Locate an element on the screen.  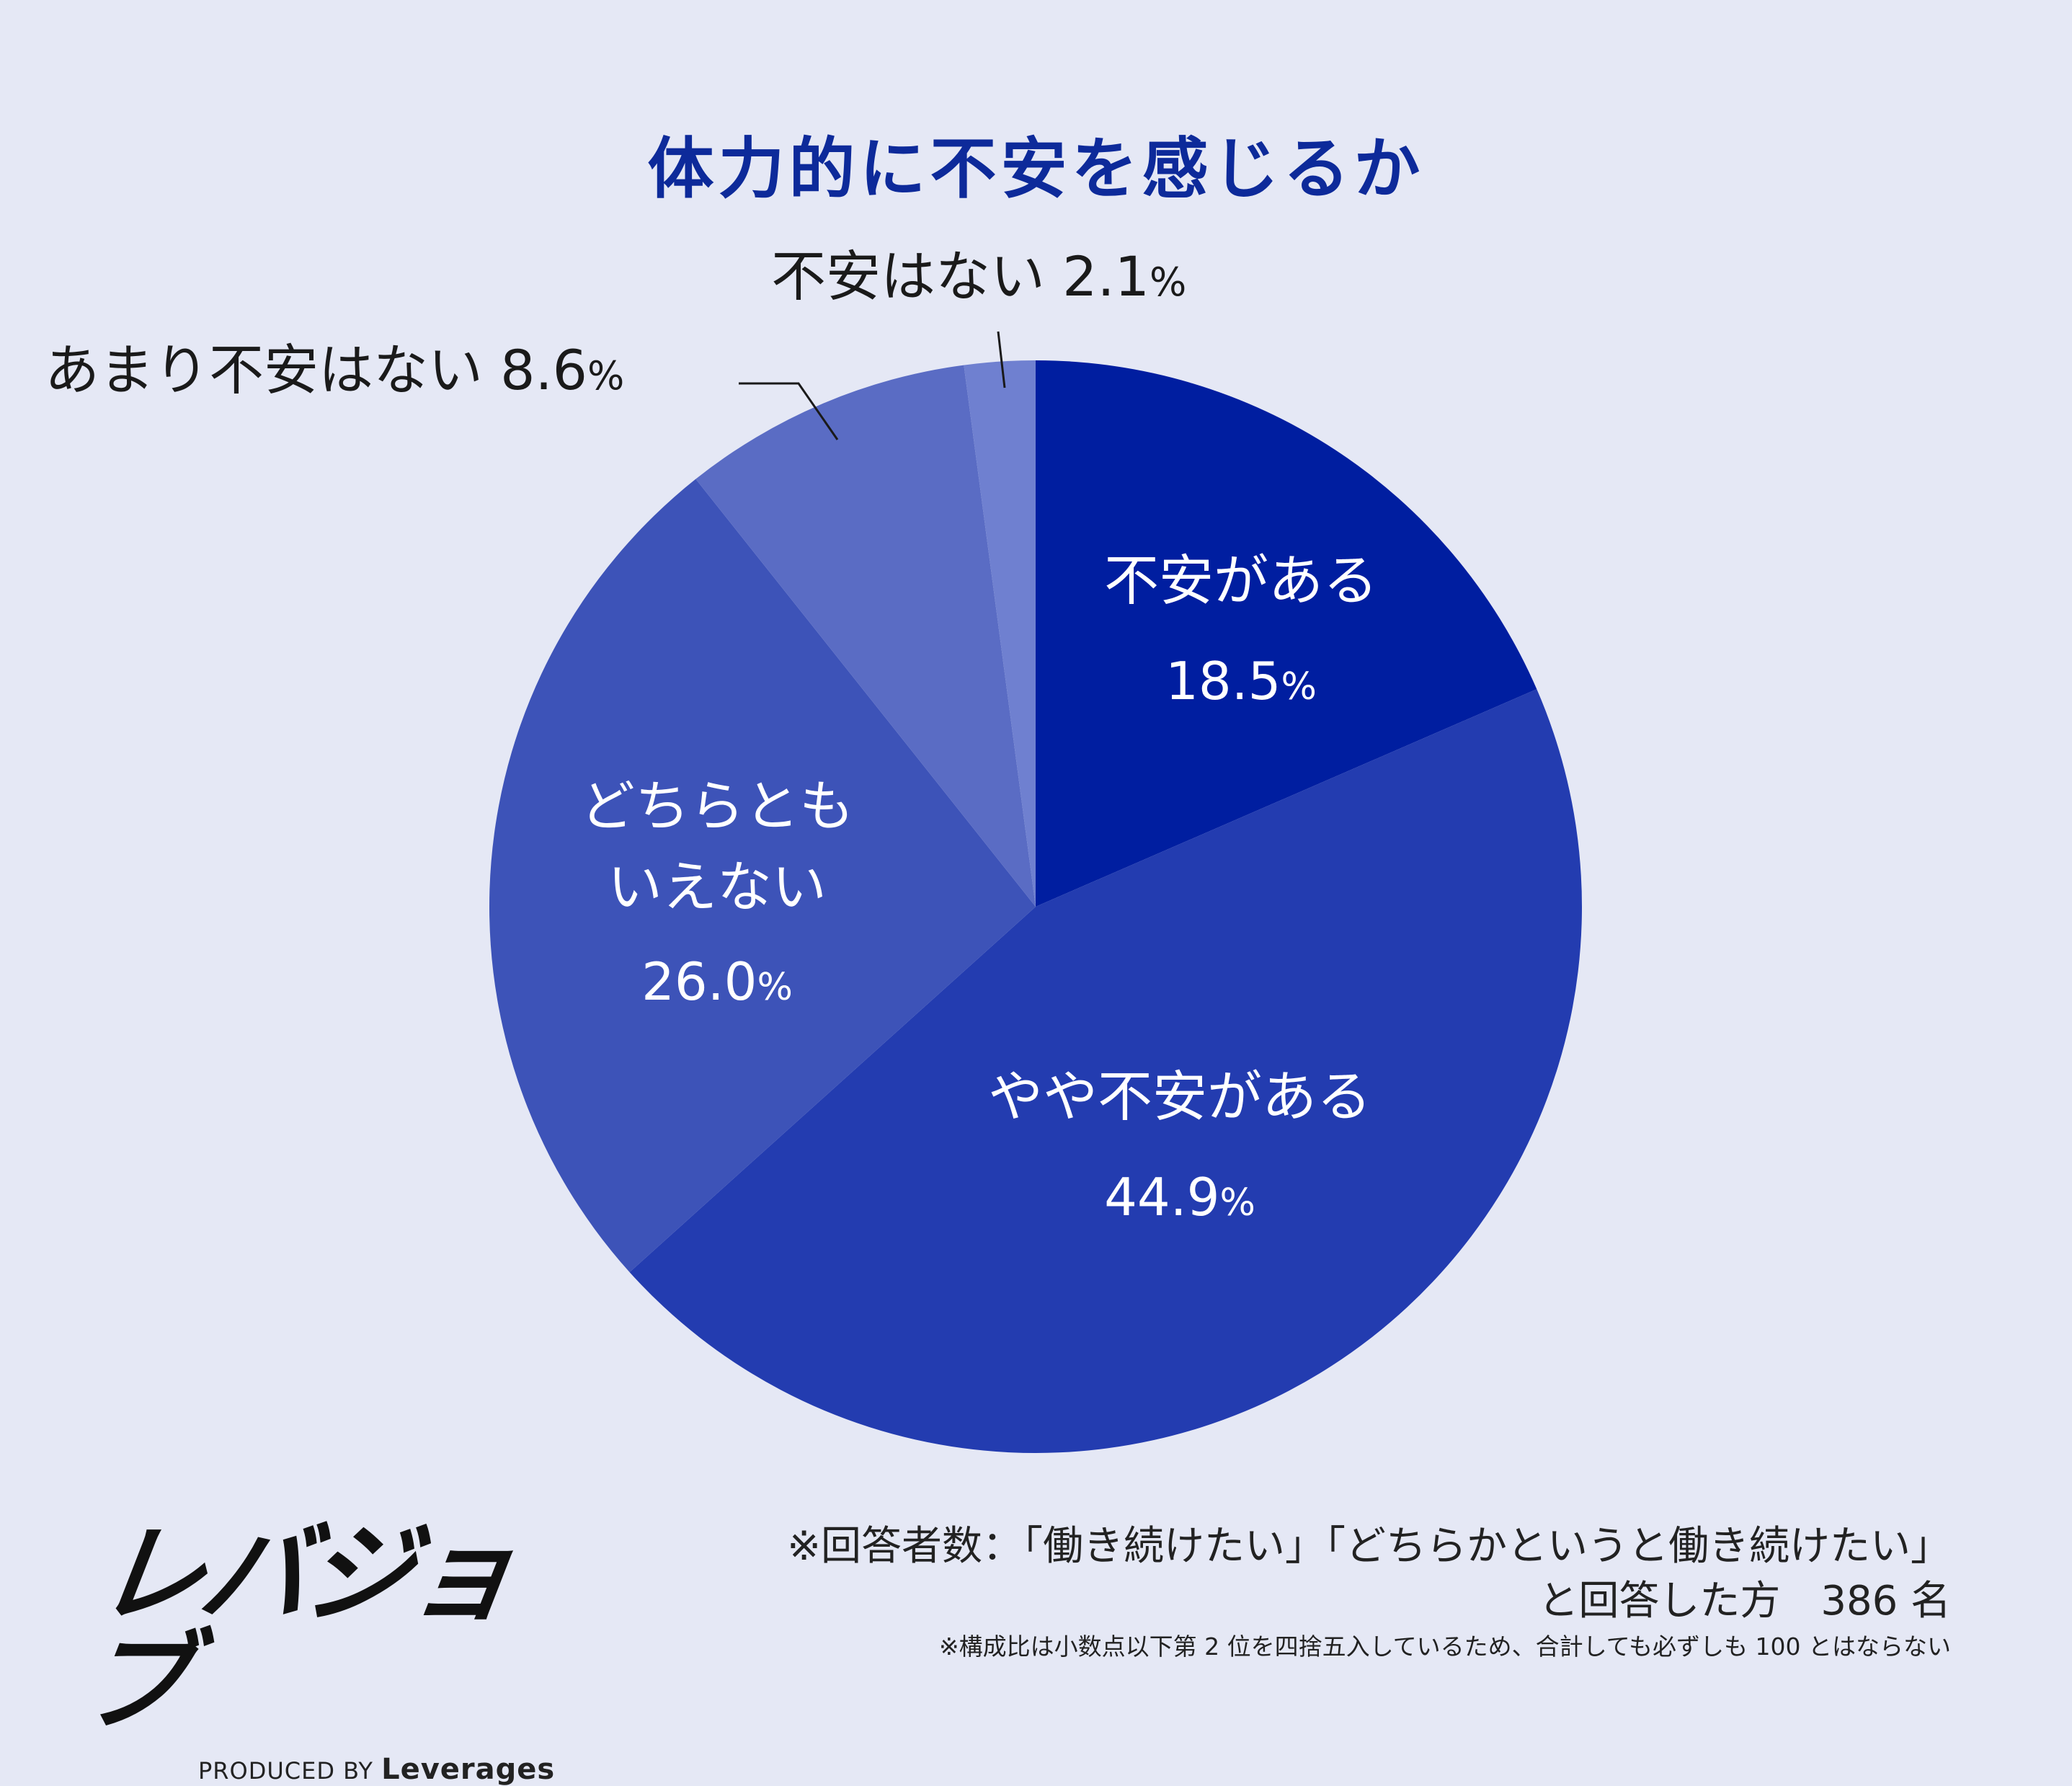
outside-label-3: あまり不安はない 8.6% is located at coordinates (442, 389).